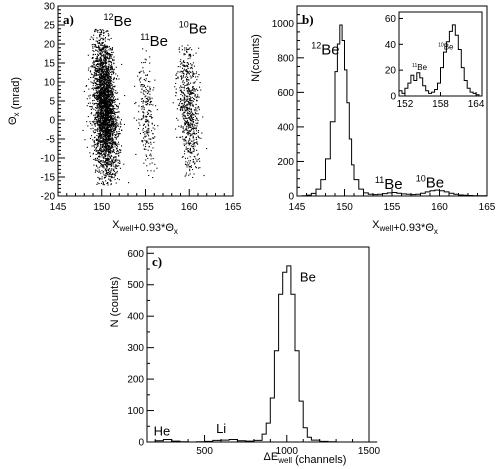  Describe the element at coordinates (204, 451) in the screenshot. I see `c-x-tick-label: 500` at that location.